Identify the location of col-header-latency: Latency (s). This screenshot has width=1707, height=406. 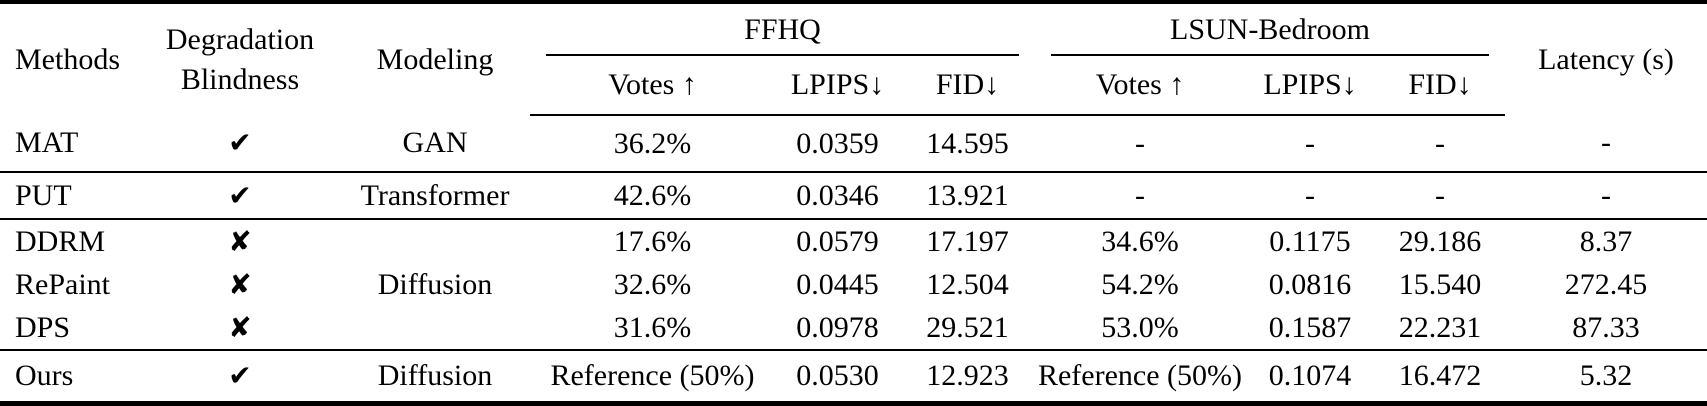
(1606, 59).